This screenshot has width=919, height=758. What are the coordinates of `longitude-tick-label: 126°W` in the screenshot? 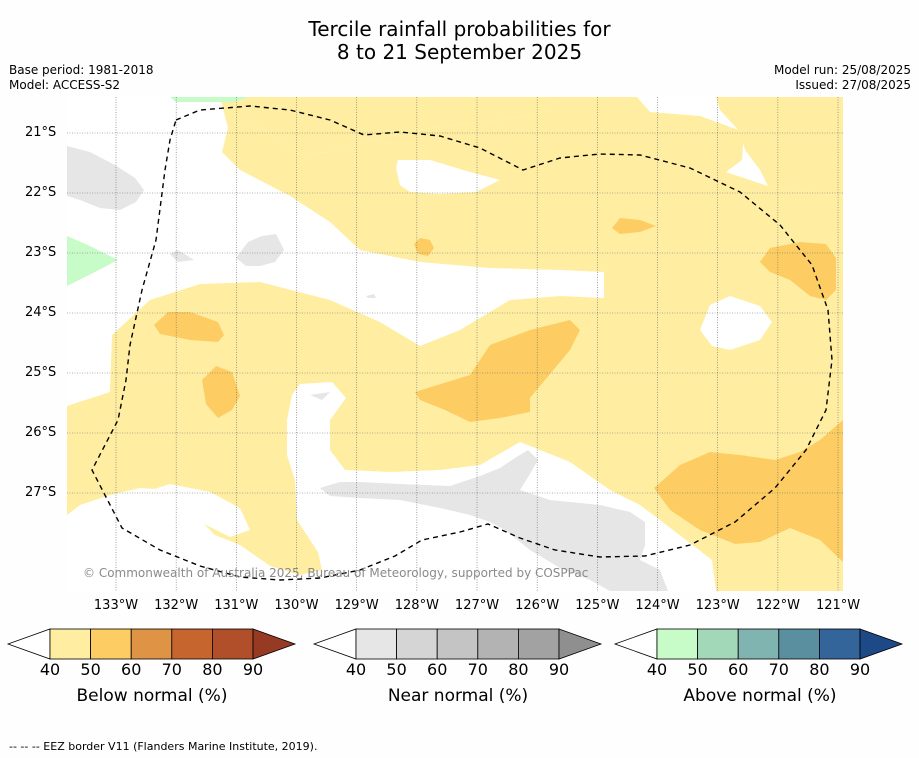 It's located at (537, 605).